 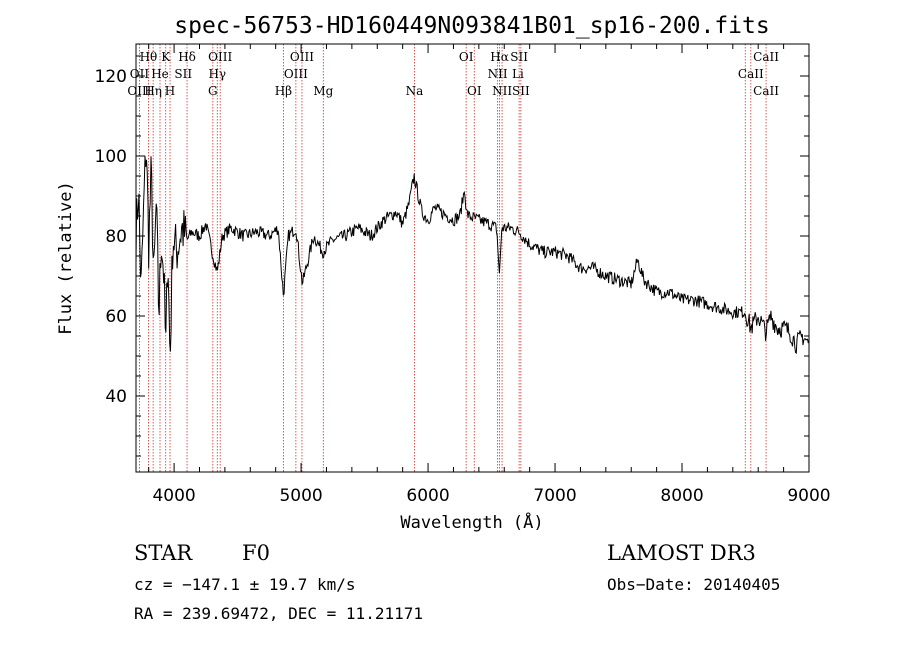 I want to click on line-label: Hγ, so click(x=217, y=74).